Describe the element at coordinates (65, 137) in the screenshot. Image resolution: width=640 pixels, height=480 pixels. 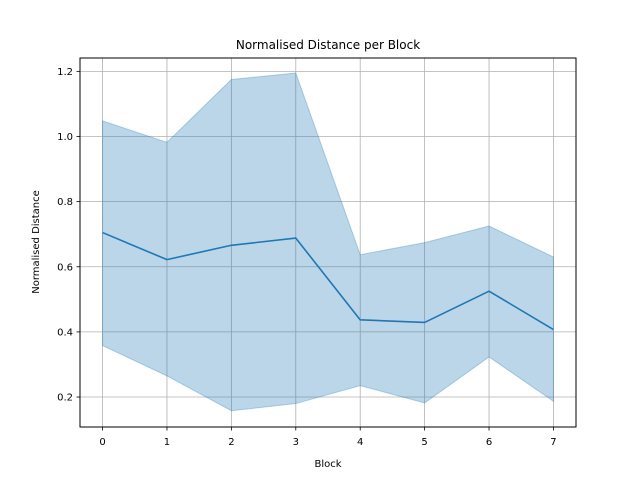
I see `y-tick-label: 1.0` at that location.